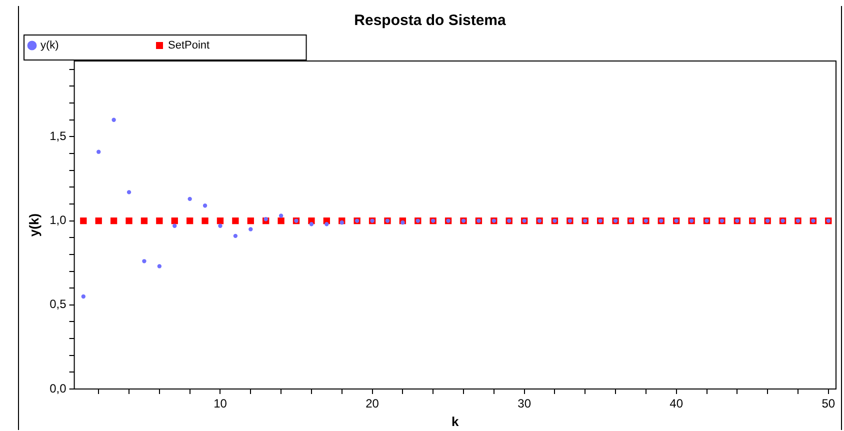 The width and height of the screenshot is (844, 431). I want to click on chart-title: Resposta do Sistema, so click(430, 21).